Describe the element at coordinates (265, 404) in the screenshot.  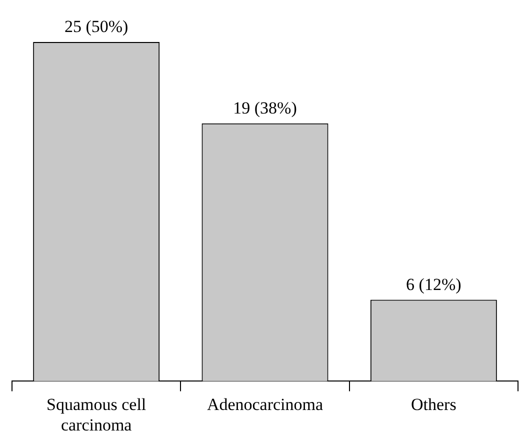
I see `x-tick-label: Adenocarcinoma` at that location.